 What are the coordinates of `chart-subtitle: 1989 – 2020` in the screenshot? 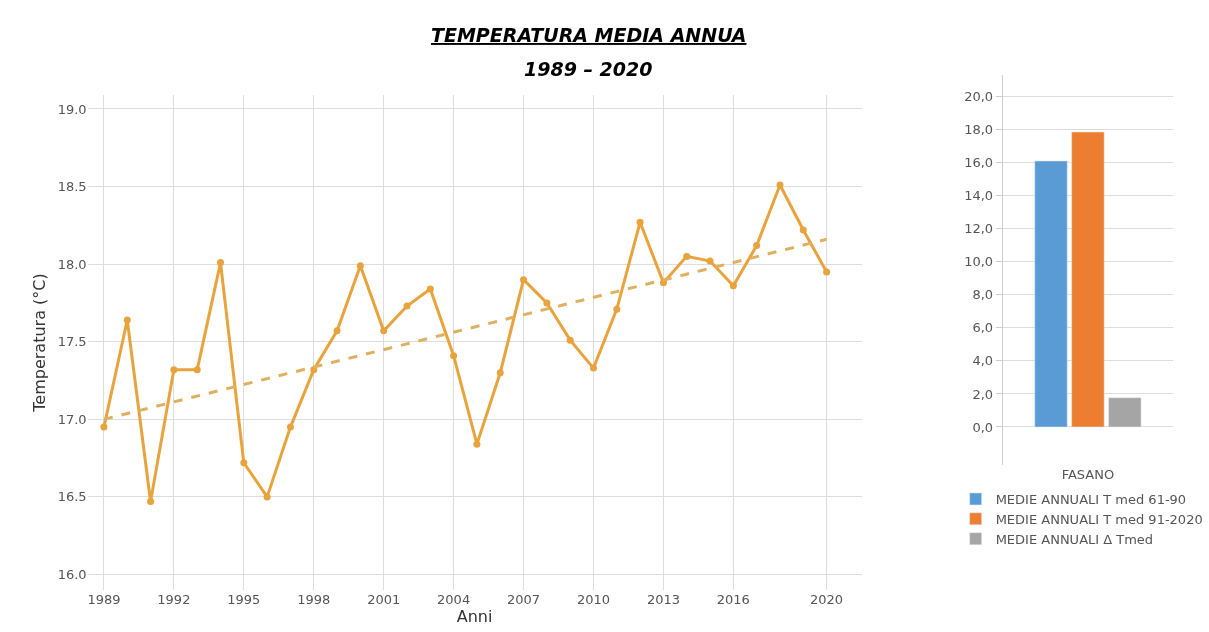 It's located at (588, 69).